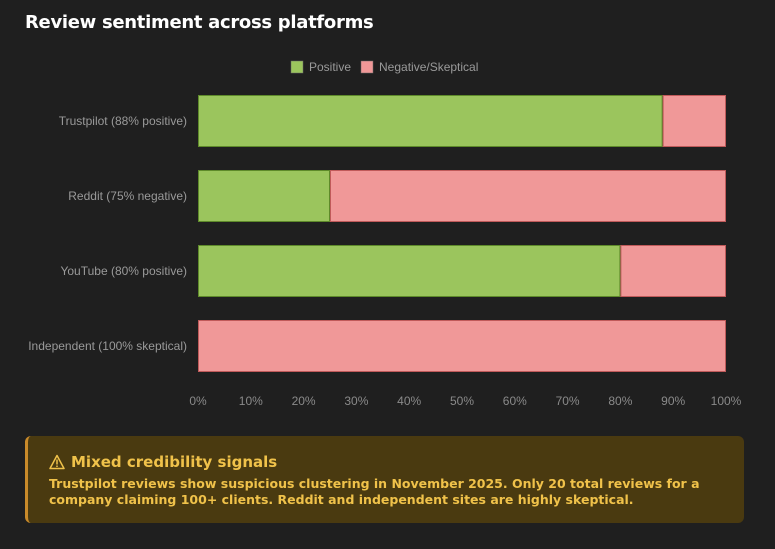 The image size is (775, 549). Describe the element at coordinates (356, 401) in the screenshot. I see `x-tick-label-3: 30%` at that location.